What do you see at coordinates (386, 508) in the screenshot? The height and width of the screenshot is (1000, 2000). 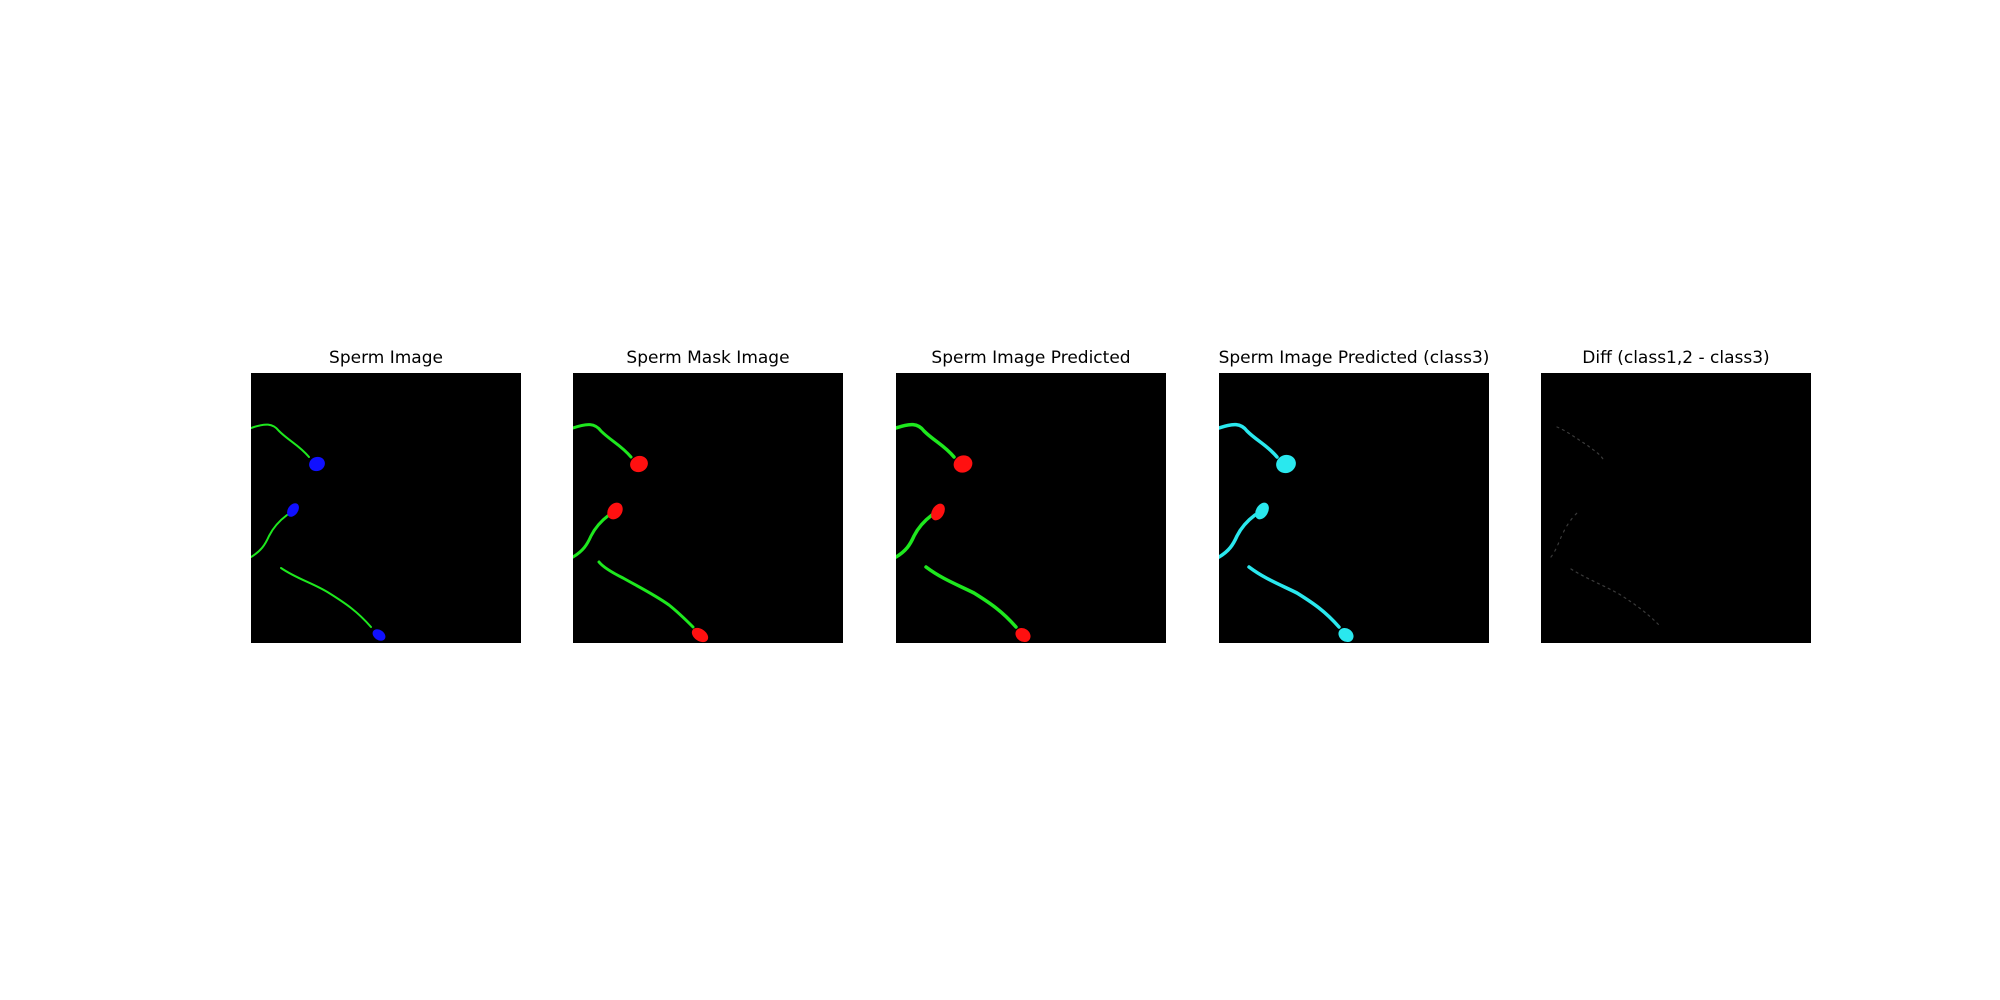 I see `sperm-image` at bounding box center [386, 508].